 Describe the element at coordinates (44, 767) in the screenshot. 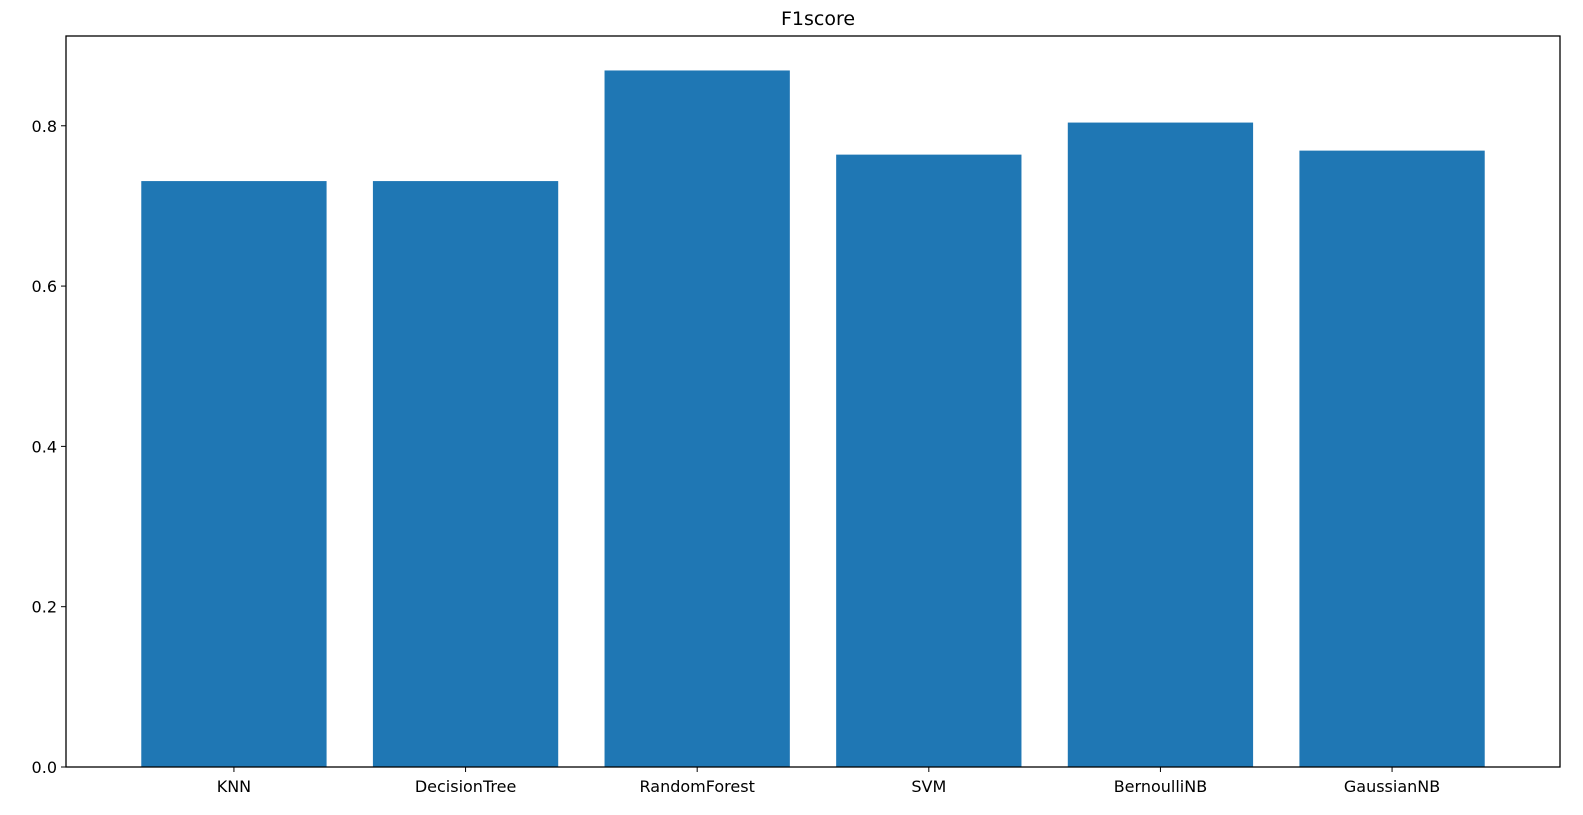

I see `y-tick-label: 0.0` at that location.